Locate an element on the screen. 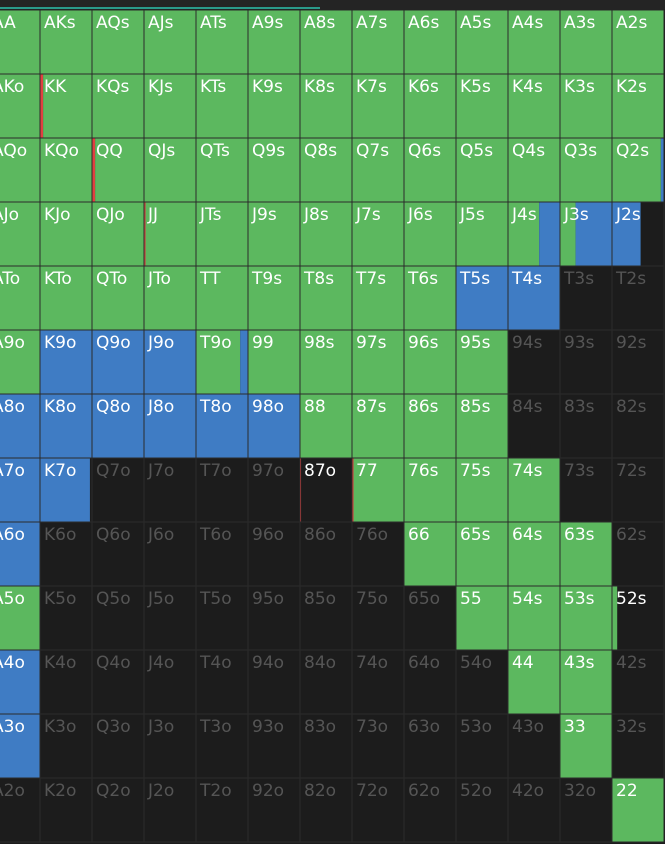 The width and height of the screenshot is (665, 844). hand-label: A2s is located at coordinates (631, 23).